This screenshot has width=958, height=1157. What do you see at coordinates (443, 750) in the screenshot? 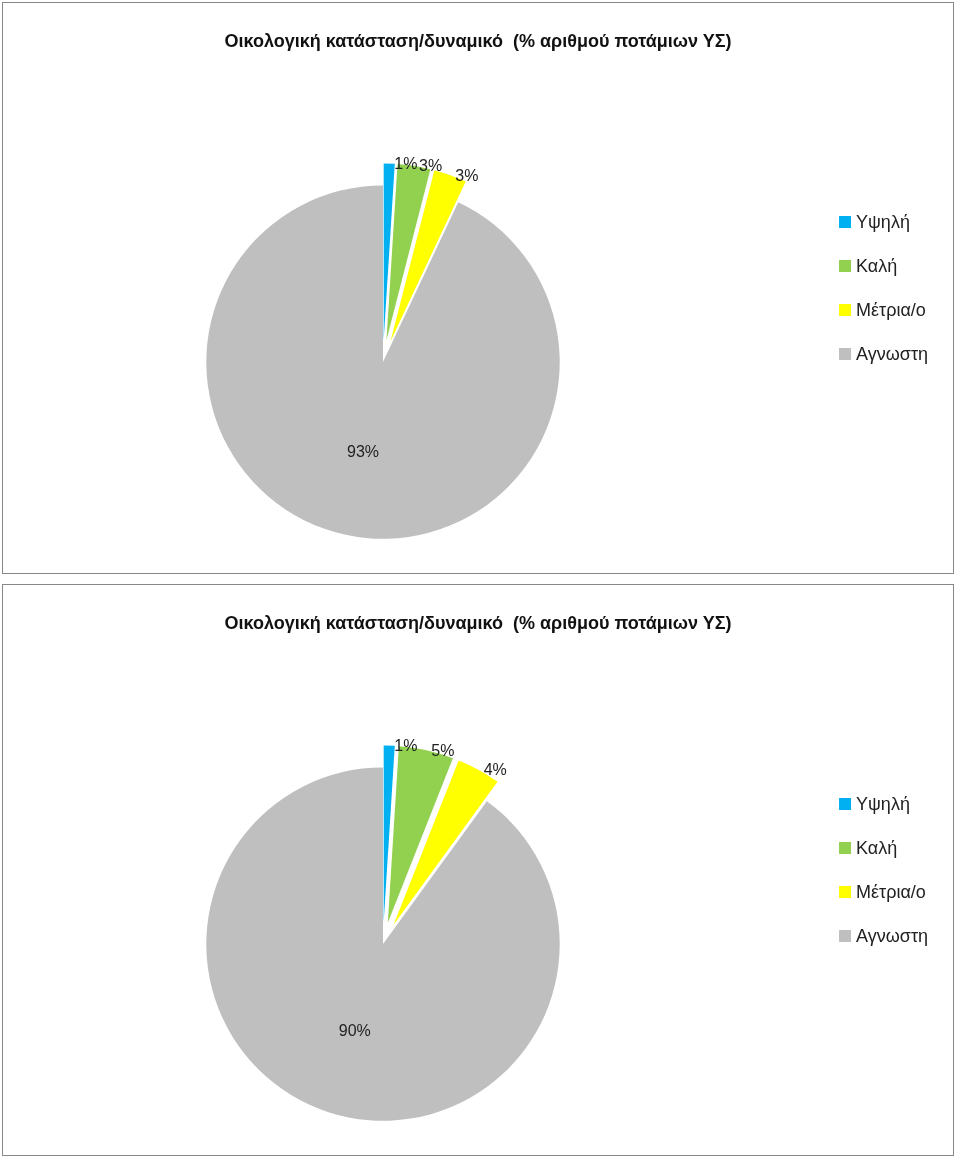
I see `data-label: 5%` at bounding box center [443, 750].